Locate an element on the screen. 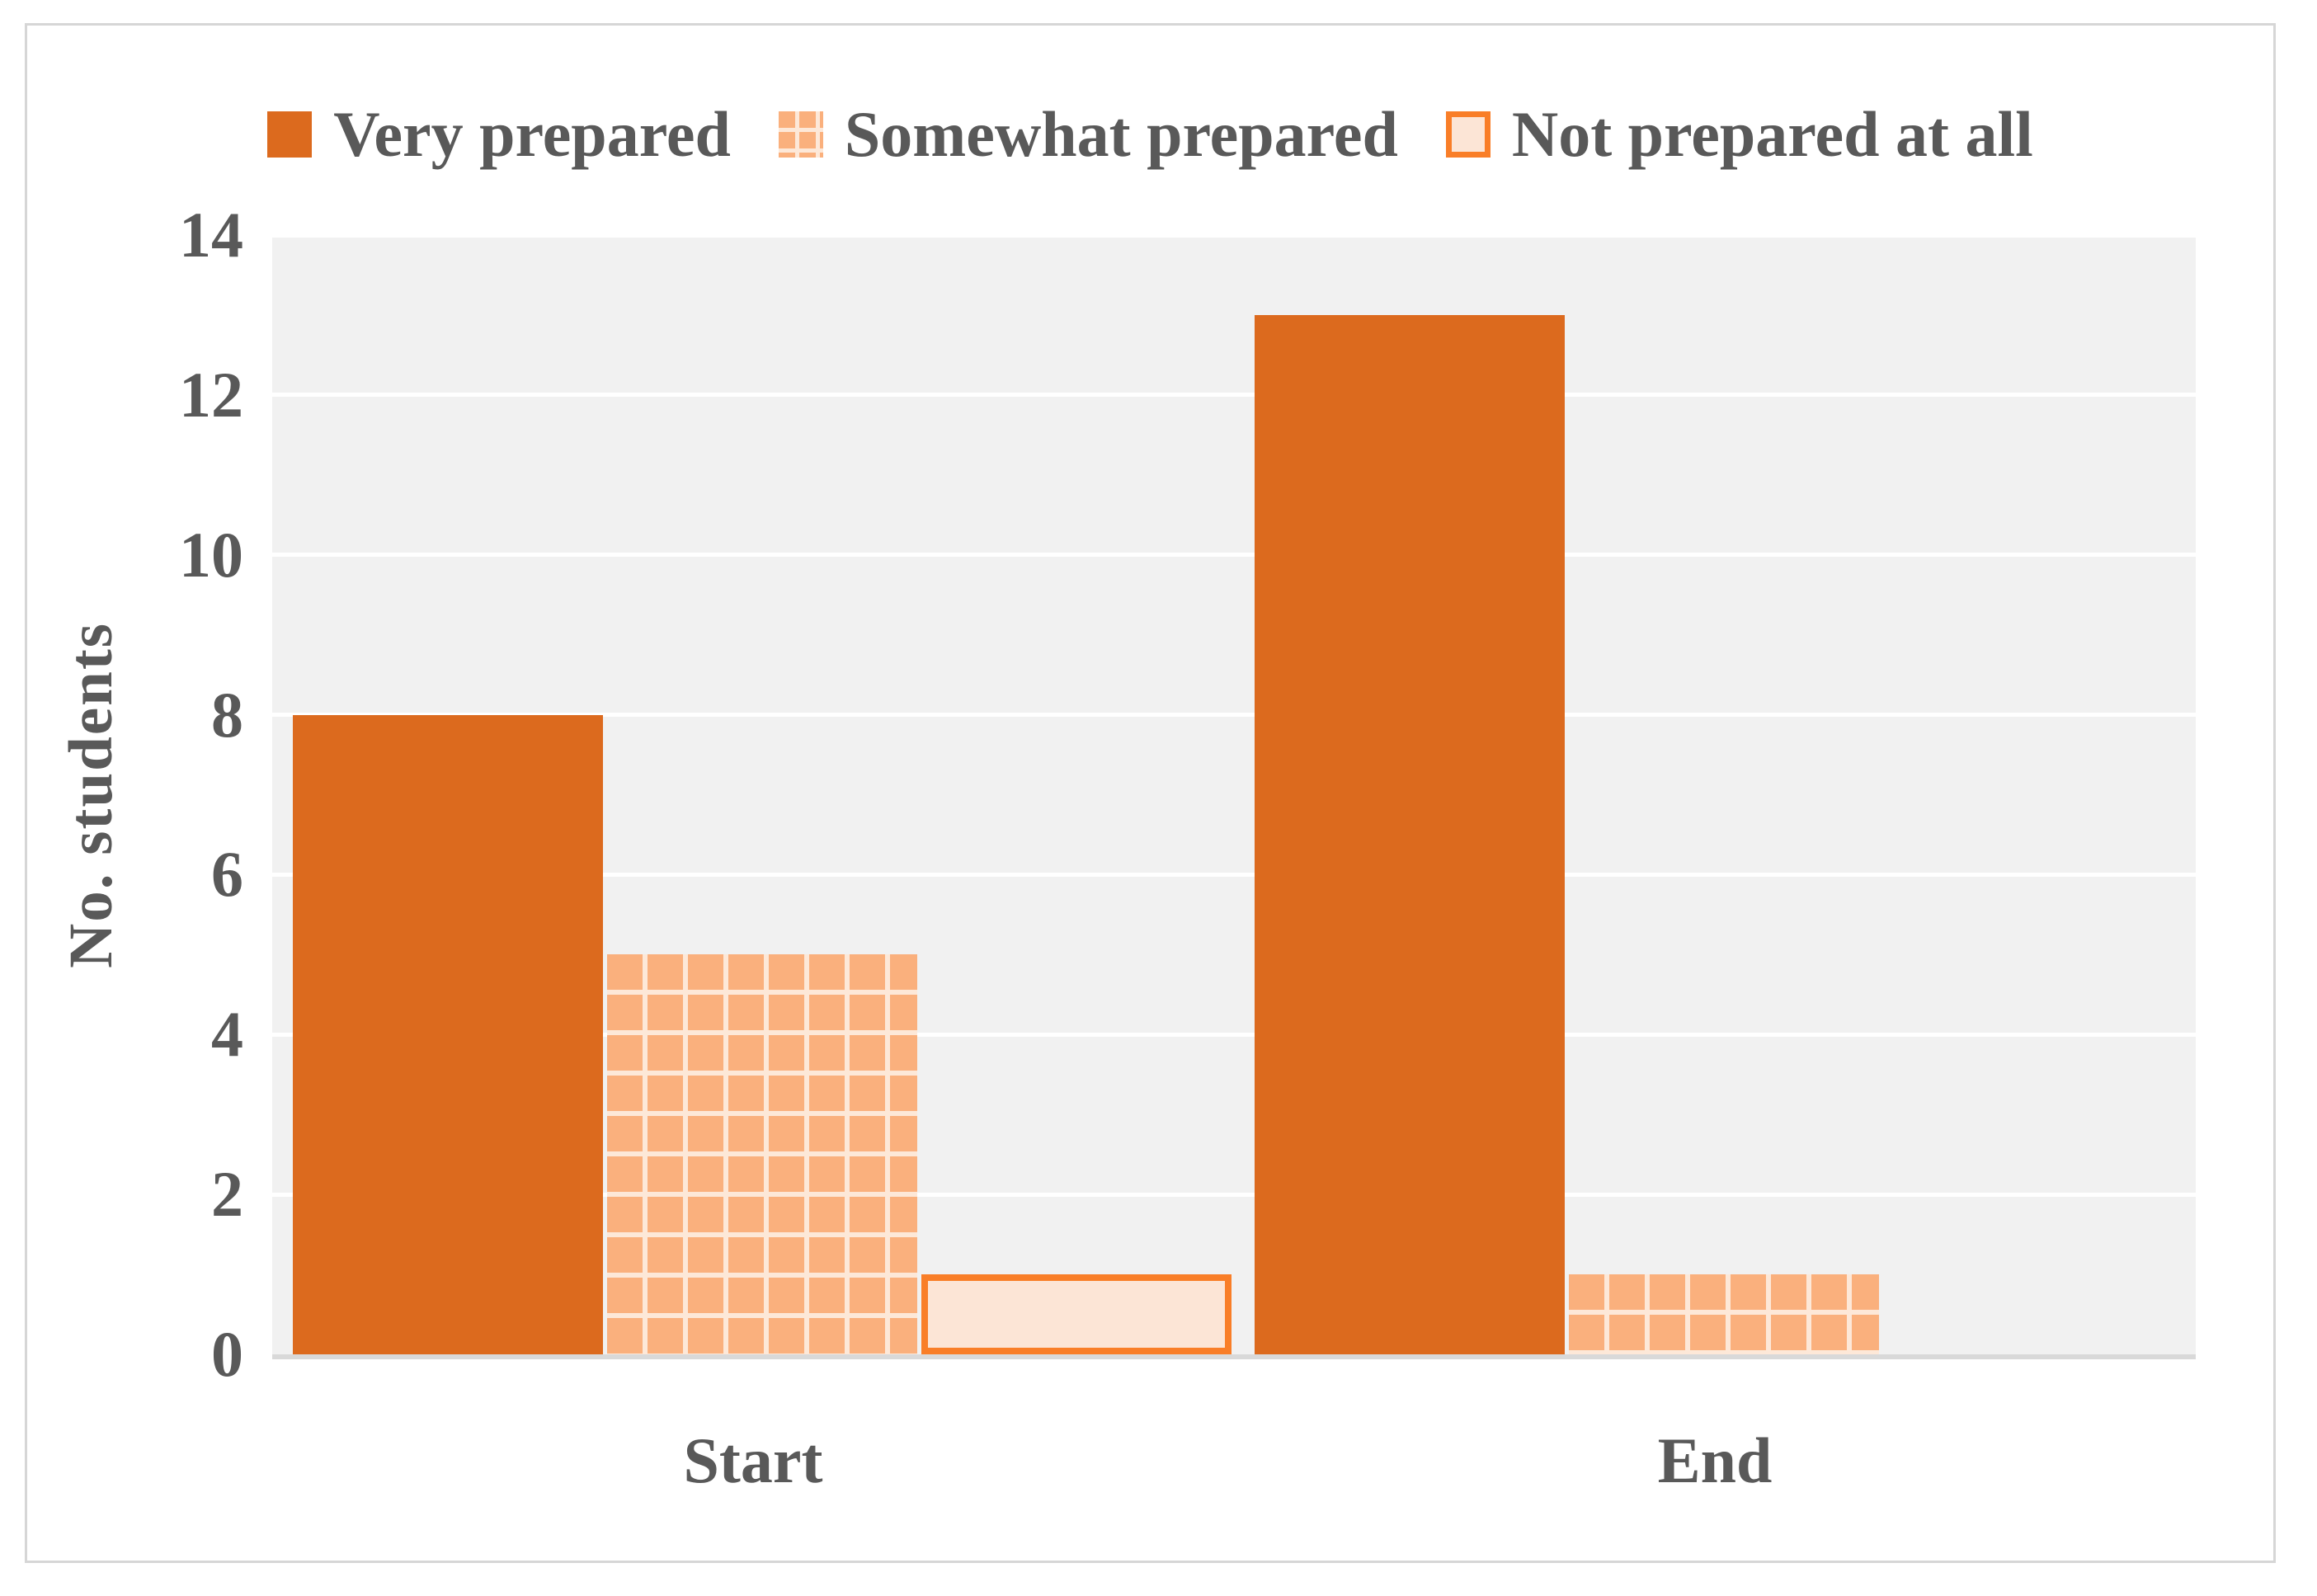 This screenshot has width=2317, height=1596. legend-swatch-checker-icon is located at coordinates (800, 134).